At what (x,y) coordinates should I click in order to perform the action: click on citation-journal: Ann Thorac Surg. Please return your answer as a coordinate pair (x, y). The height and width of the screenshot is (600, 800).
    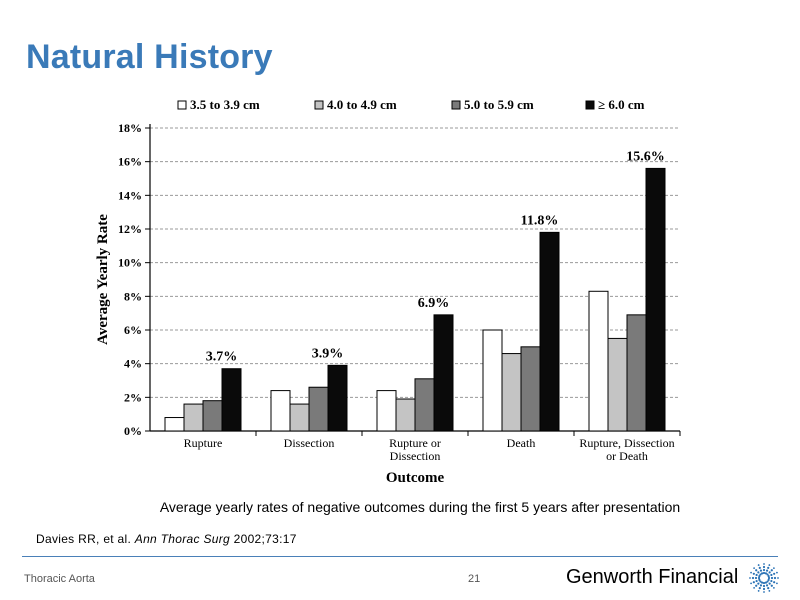
    Looking at the image, I should click on (182, 539).